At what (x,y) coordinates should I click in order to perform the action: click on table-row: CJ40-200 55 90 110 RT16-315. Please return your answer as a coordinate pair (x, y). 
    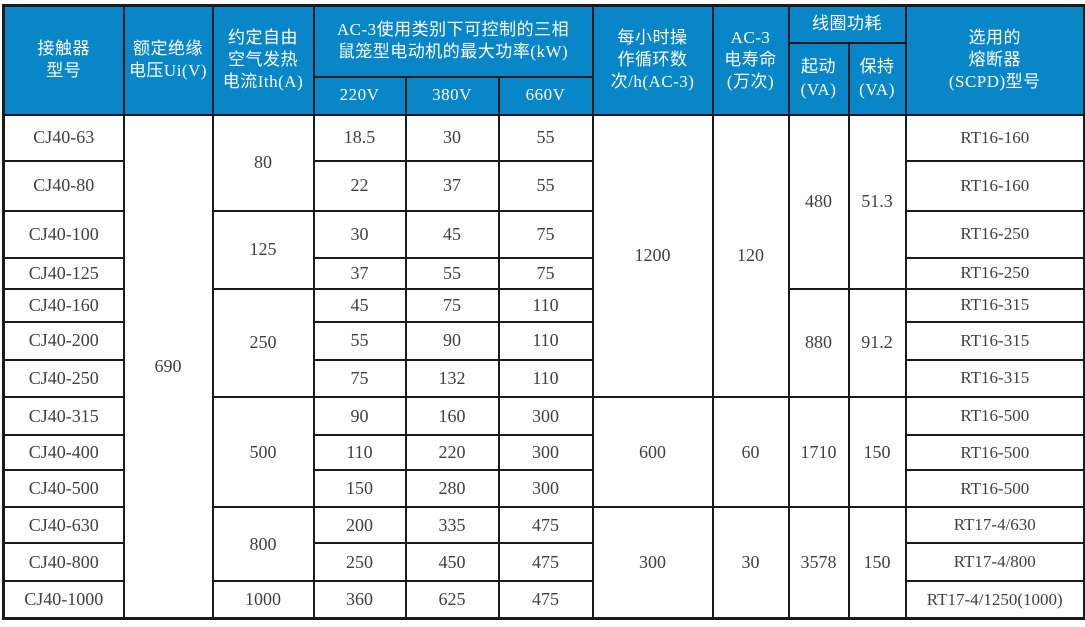
    Looking at the image, I should click on (543, 340).